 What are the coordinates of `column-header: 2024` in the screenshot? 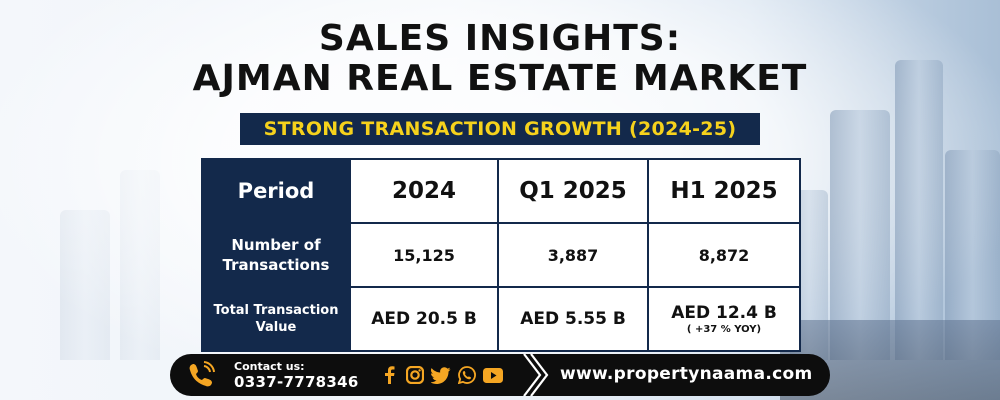 It's located at (424, 191).